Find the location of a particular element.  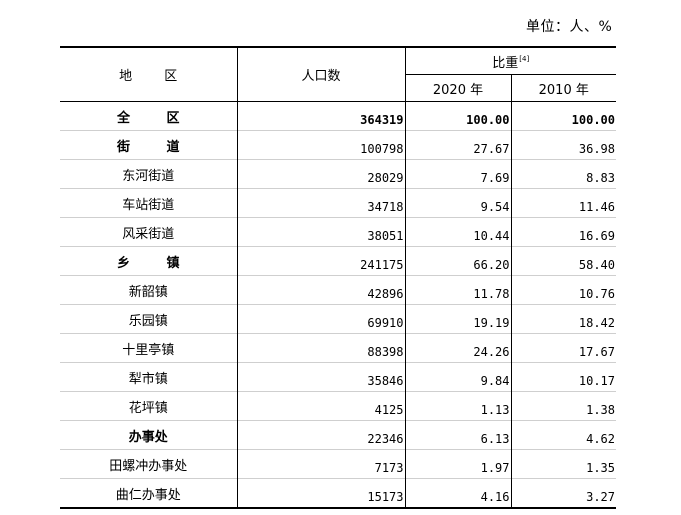

population-value: 100798 is located at coordinates (320, 145).